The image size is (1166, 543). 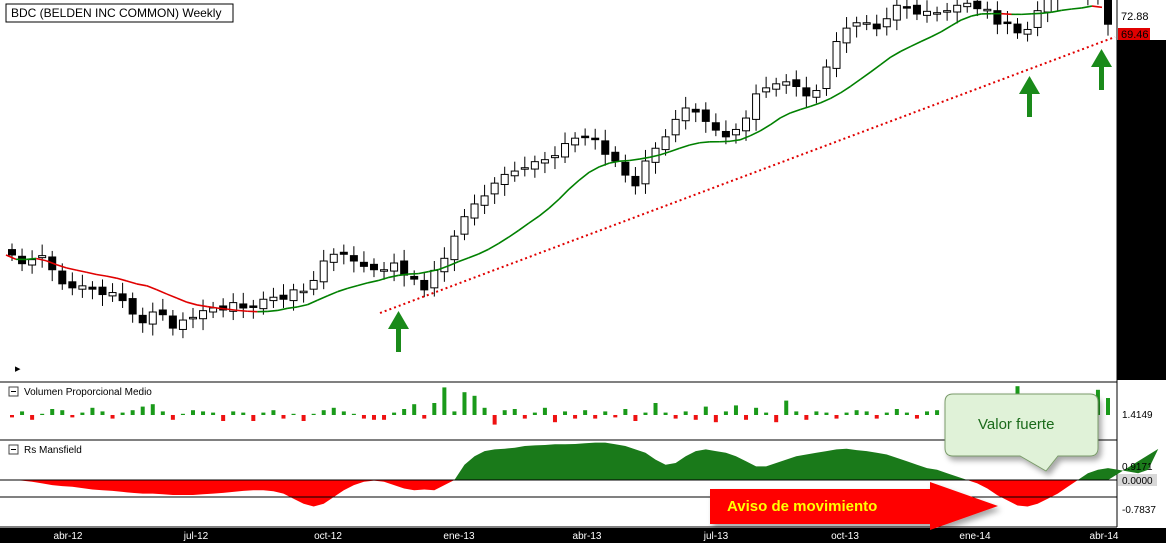 What do you see at coordinates (587, 536) in the screenshot?
I see `x-tick-label: abr-13` at bounding box center [587, 536].